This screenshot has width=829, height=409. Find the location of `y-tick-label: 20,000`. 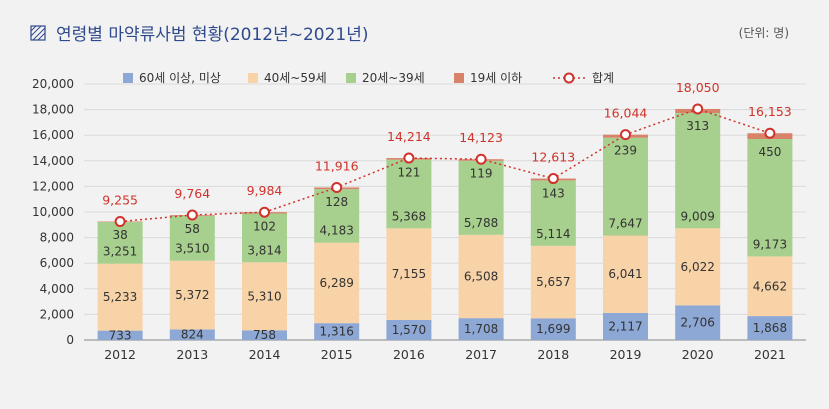

y-tick-label: 20,000 is located at coordinates (53, 84).